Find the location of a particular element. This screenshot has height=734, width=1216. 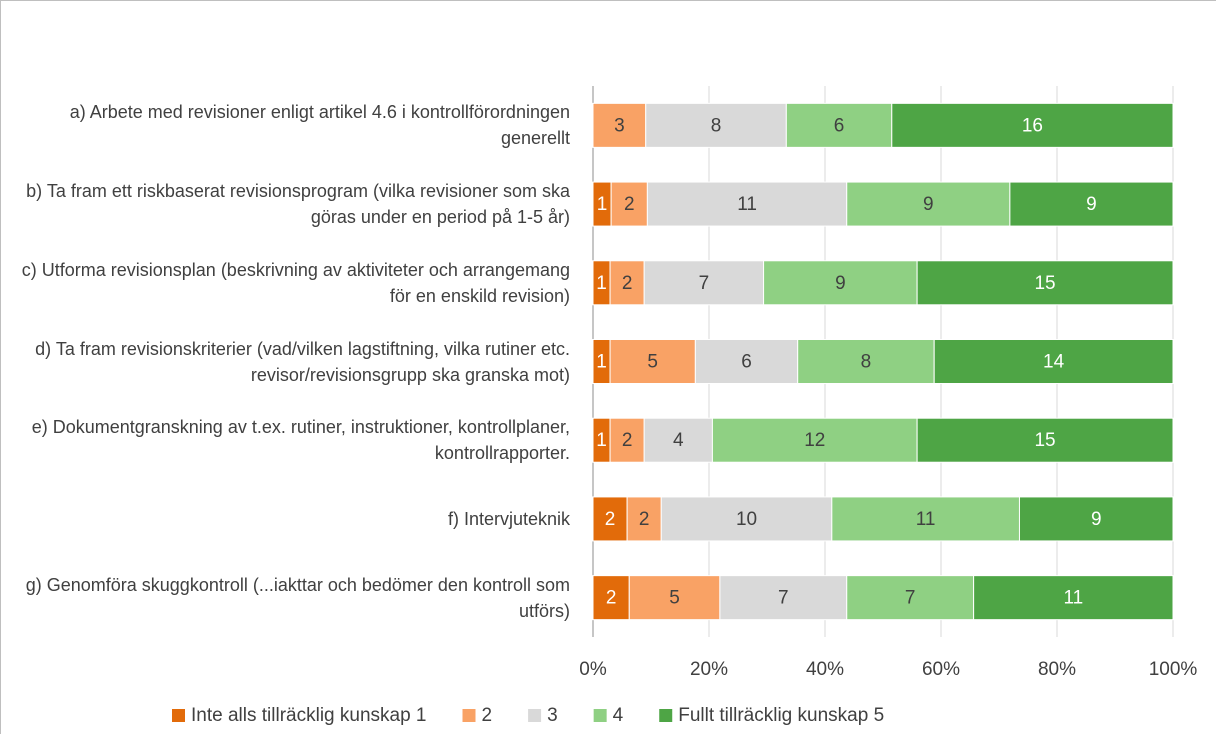

legend-label: Inte alls tillräcklig kunskap 1 is located at coordinates (309, 715).